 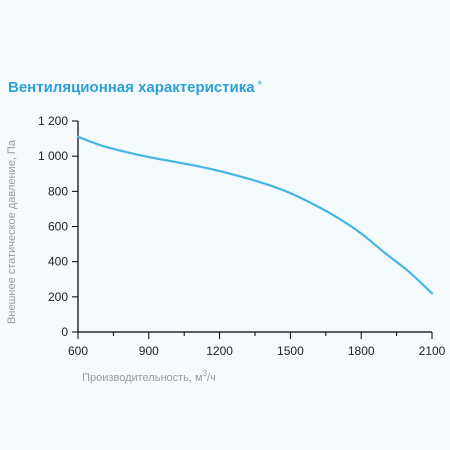 What do you see at coordinates (58, 297) in the screenshot?
I see `y-tick-label: 200` at bounding box center [58, 297].